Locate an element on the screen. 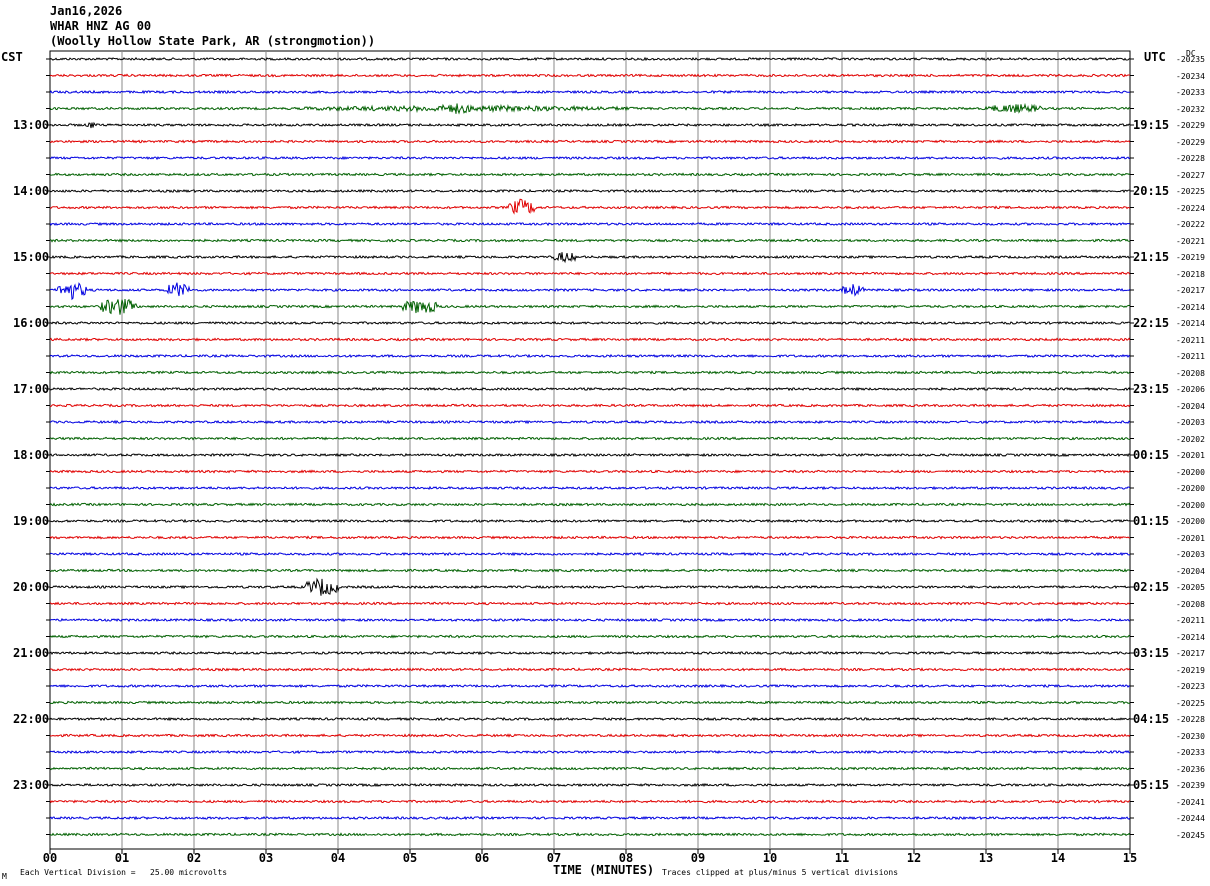 This screenshot has height=886, width=1210. hour-label-cst: 14:00 is located at coordinates (31, 191).